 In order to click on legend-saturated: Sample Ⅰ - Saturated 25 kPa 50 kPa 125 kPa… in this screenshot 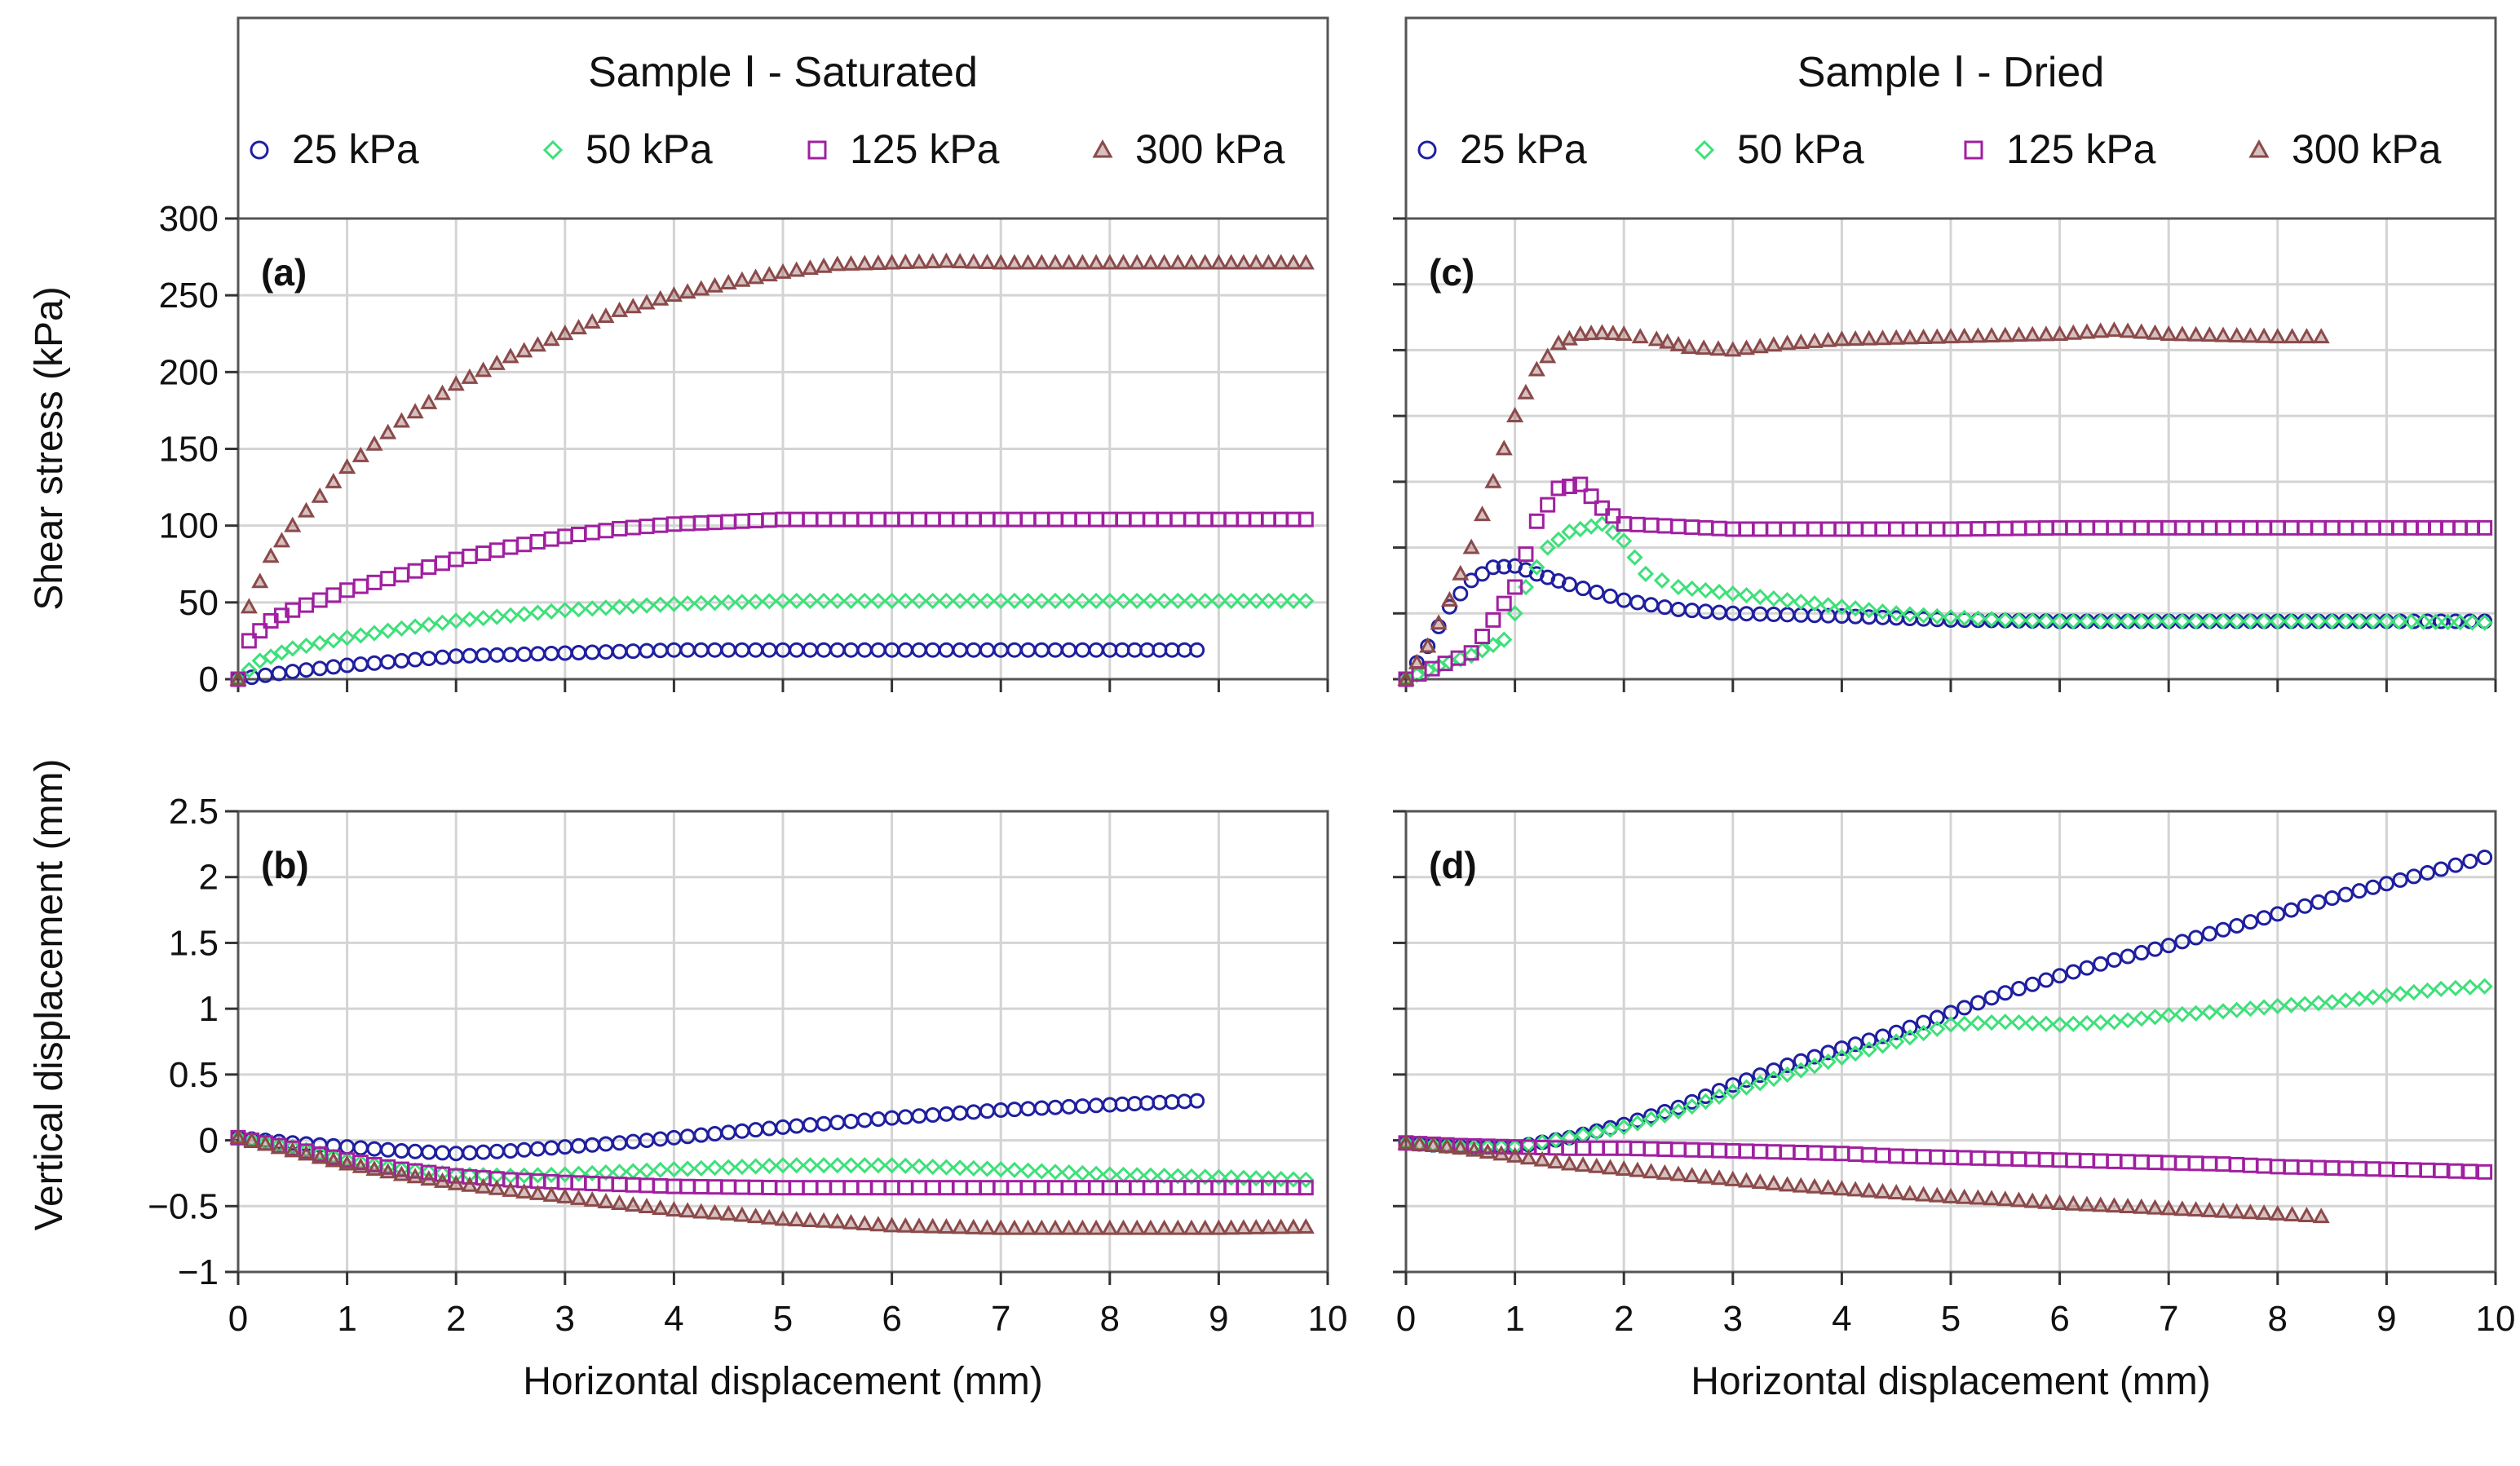, I will do `click(783, 118)`.